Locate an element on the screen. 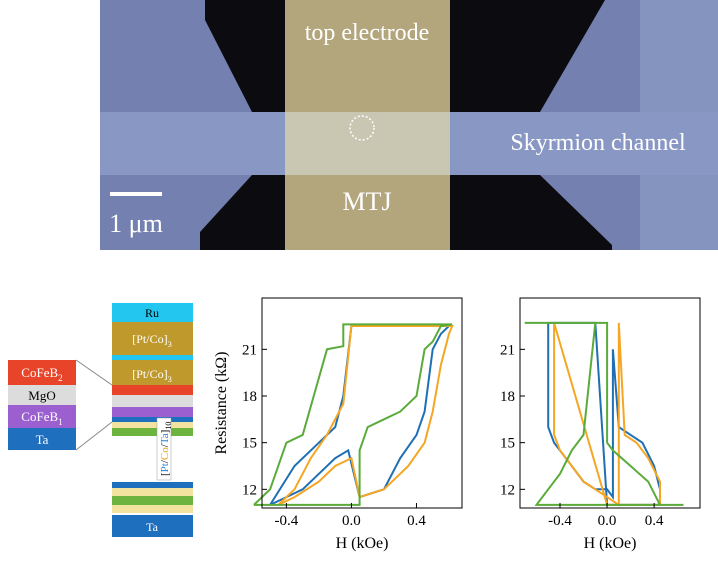 The width and height of the screenshot is (718, 572). multilayer-label: [Pt/Co/Ta]10 is located at coordinates (166, 449).